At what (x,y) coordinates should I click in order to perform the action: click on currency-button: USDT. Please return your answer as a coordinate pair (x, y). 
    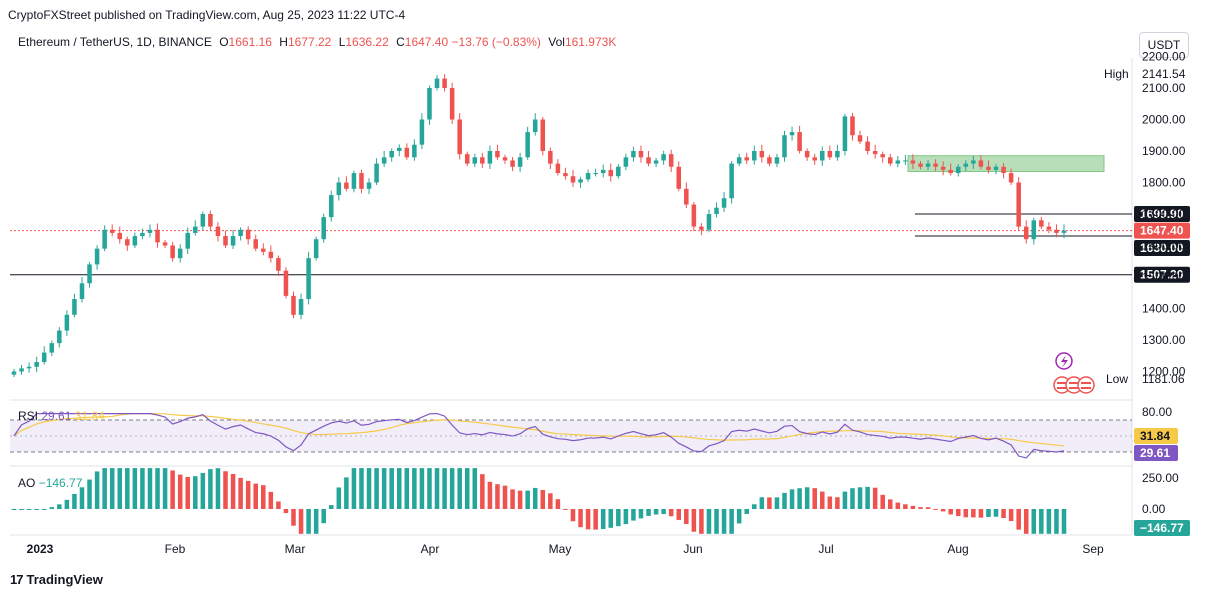
    Looking at the image, I should click on (1164, 45).